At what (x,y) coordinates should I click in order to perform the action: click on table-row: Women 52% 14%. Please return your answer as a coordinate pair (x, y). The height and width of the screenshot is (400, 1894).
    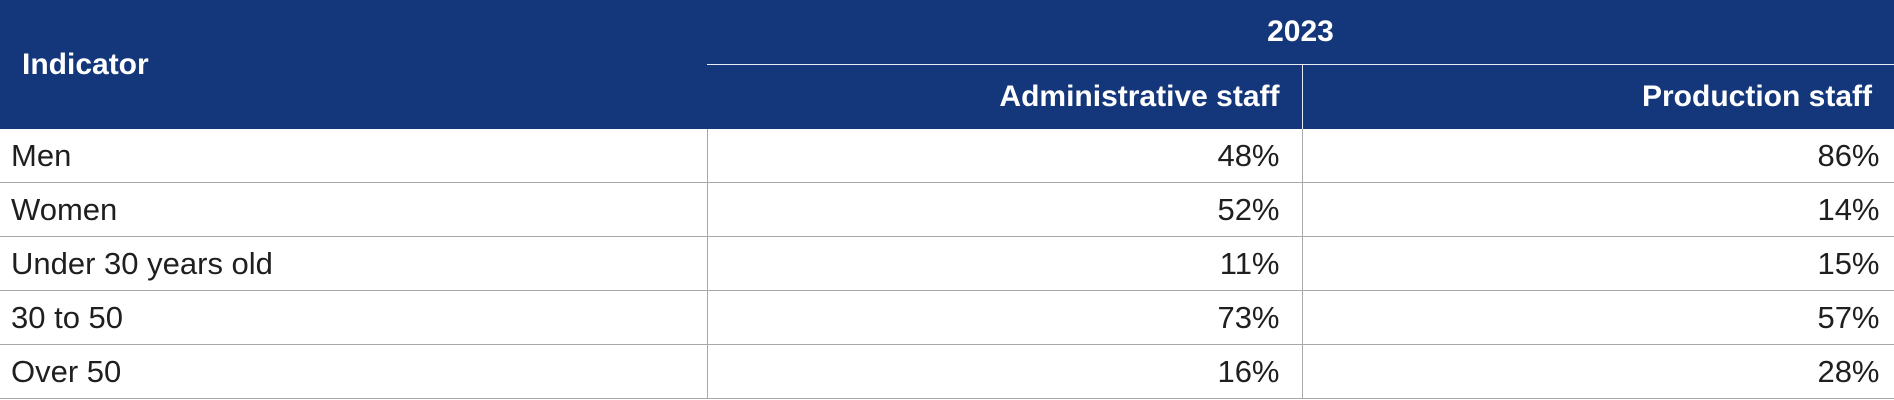
    Looking at the image, I should click on (947, 209).